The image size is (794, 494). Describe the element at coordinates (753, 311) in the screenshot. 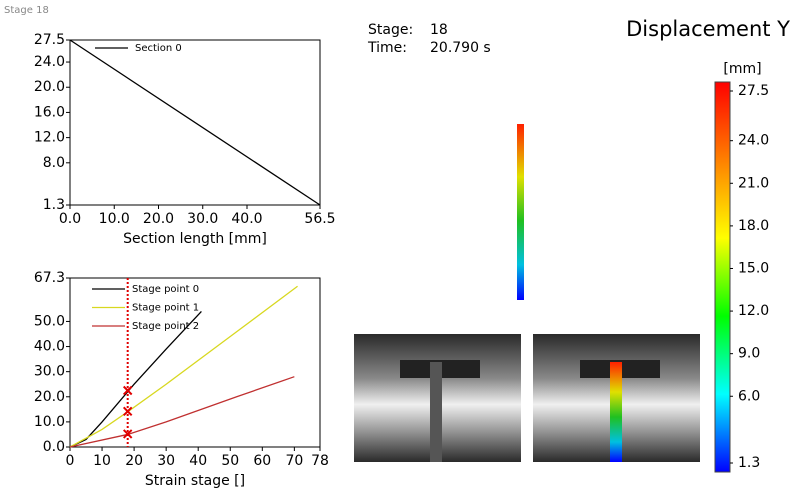

I see `colorbar-tick-label: 12.0` at that location.